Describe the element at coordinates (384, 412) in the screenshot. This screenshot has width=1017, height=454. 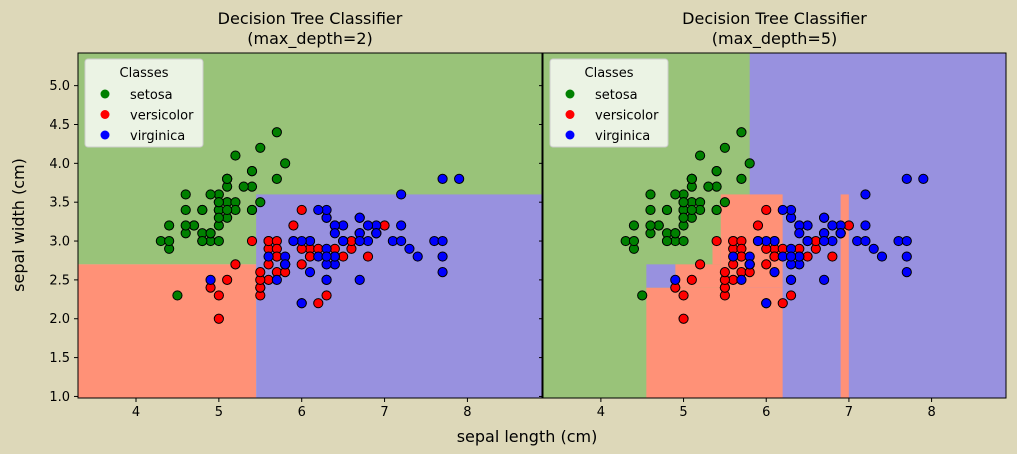
I see `x-tick-label: 7` at that location.